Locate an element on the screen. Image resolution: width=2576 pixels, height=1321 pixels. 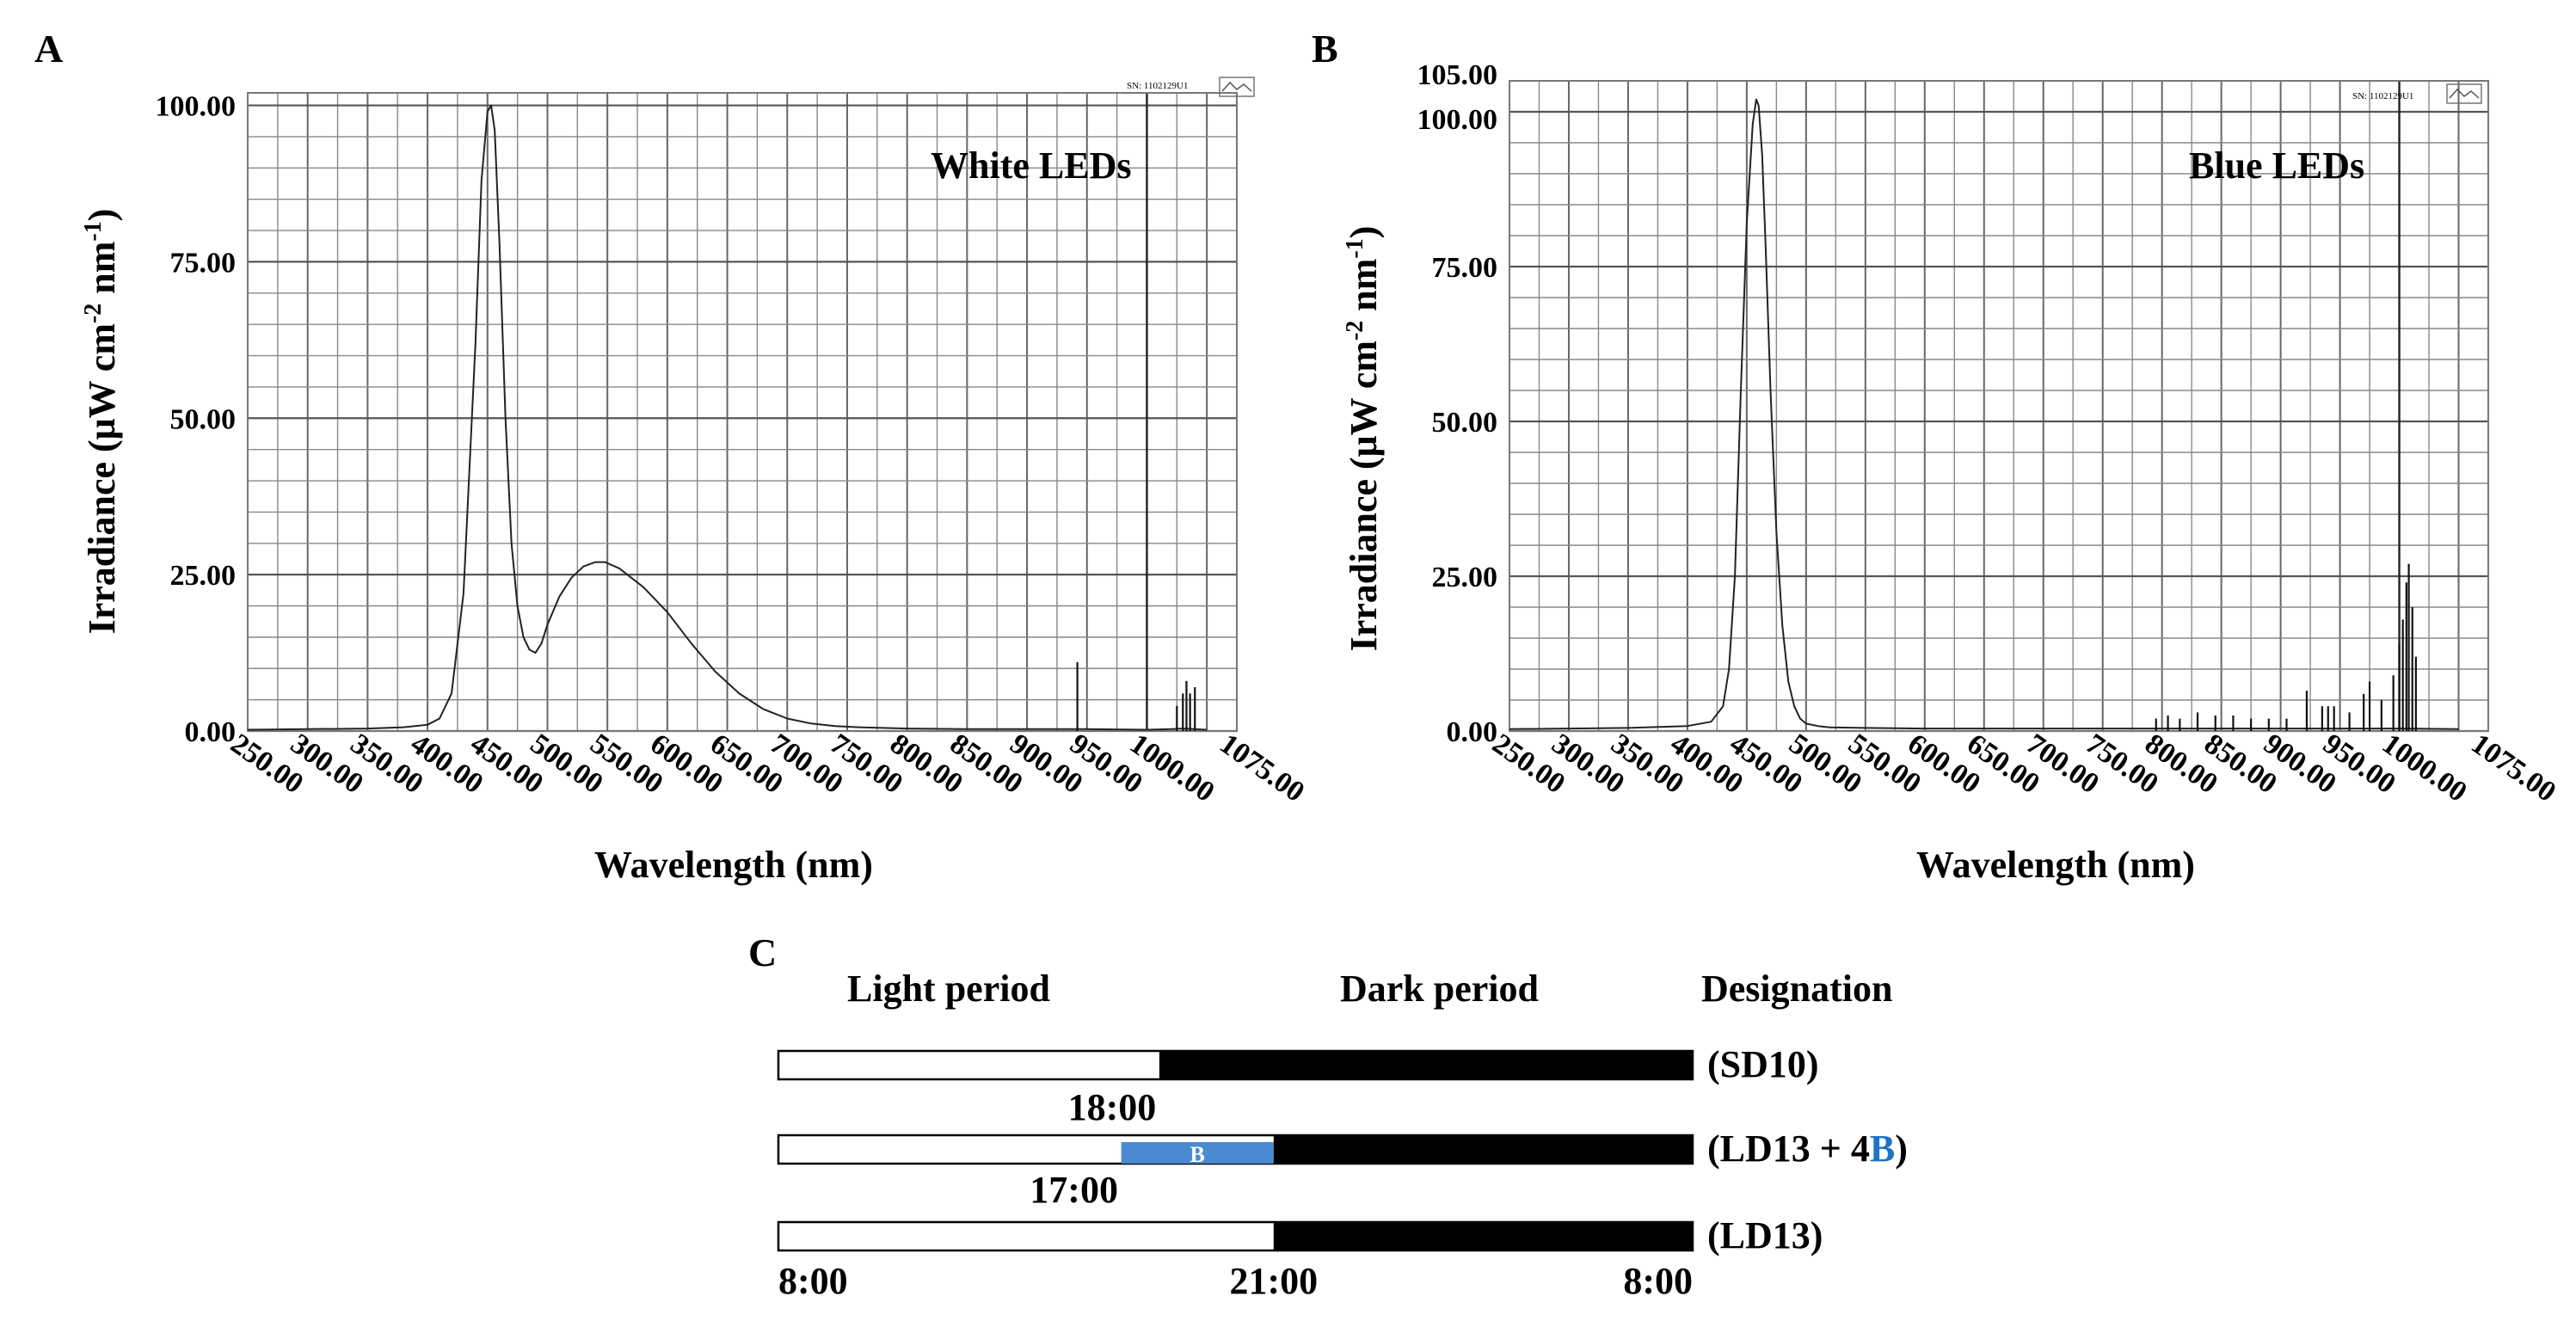
timeline-row-ld13: (LD13) is located at coordinates (1300, 1235).